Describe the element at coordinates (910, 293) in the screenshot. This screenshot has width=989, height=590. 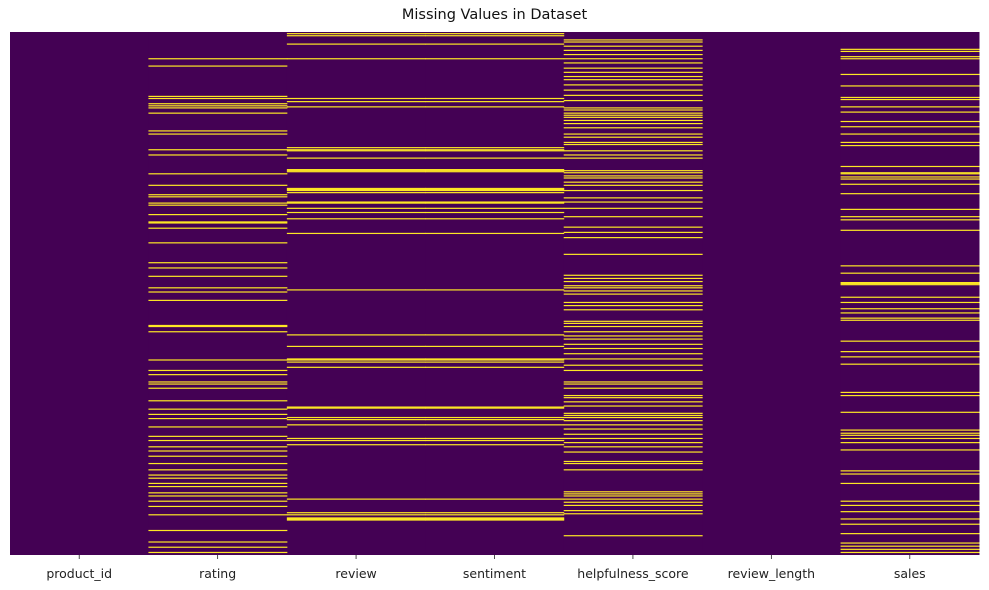
I see `heatmap-column-sales` at that location.